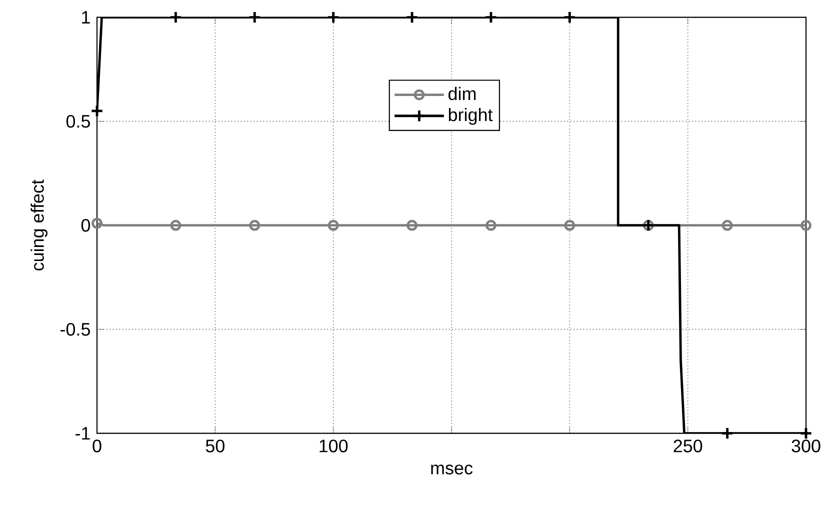  What do you see at coordinates (78, 121) in the screenshot?
I see `y-tick-label: 0.5` at bounding box center [78, 121].